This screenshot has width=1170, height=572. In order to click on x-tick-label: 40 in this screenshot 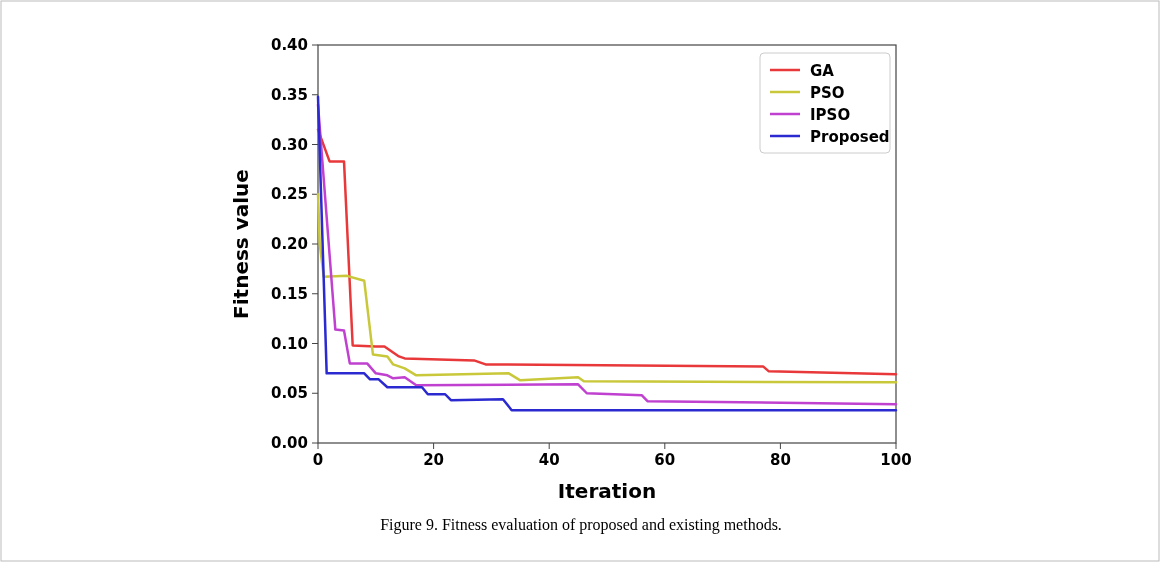, I will do `click(549, 460)`.